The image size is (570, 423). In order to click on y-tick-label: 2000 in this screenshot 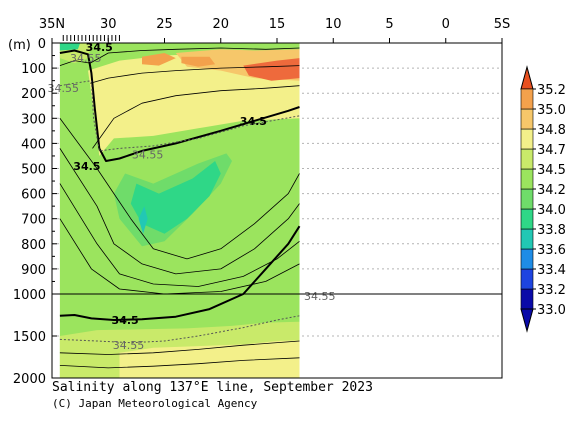, I will do `click(29, 379)`.